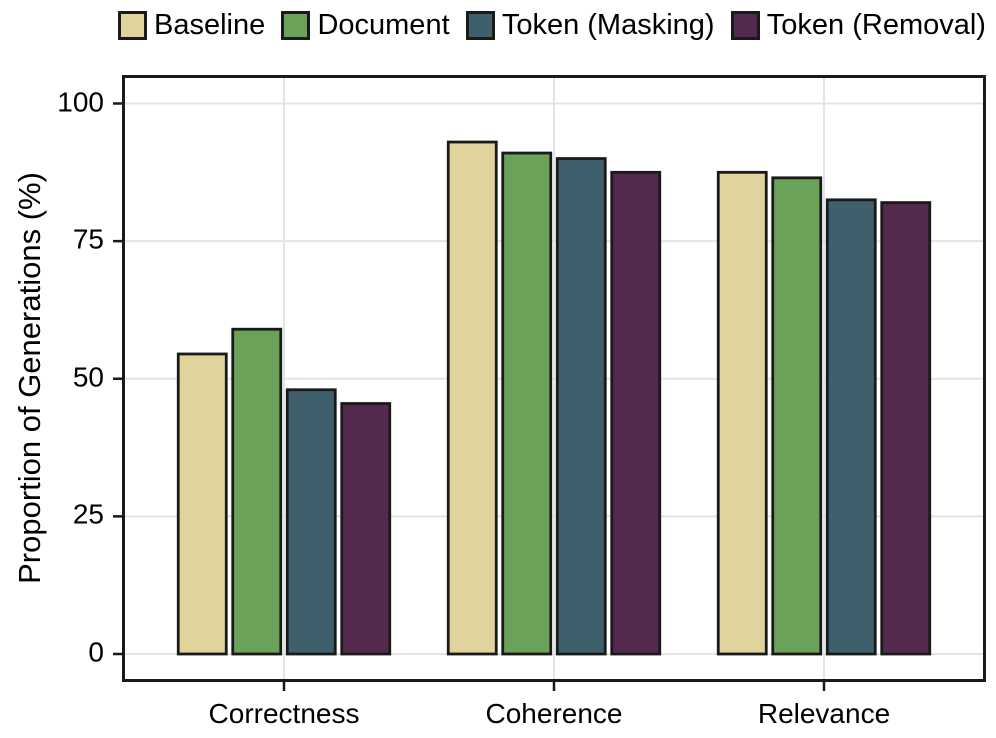 The image size is (996, 738). What do you see at coordinates (527, 403) in the screenshot?
I see `bar-document-coherence` at bounding box center [527, 403].